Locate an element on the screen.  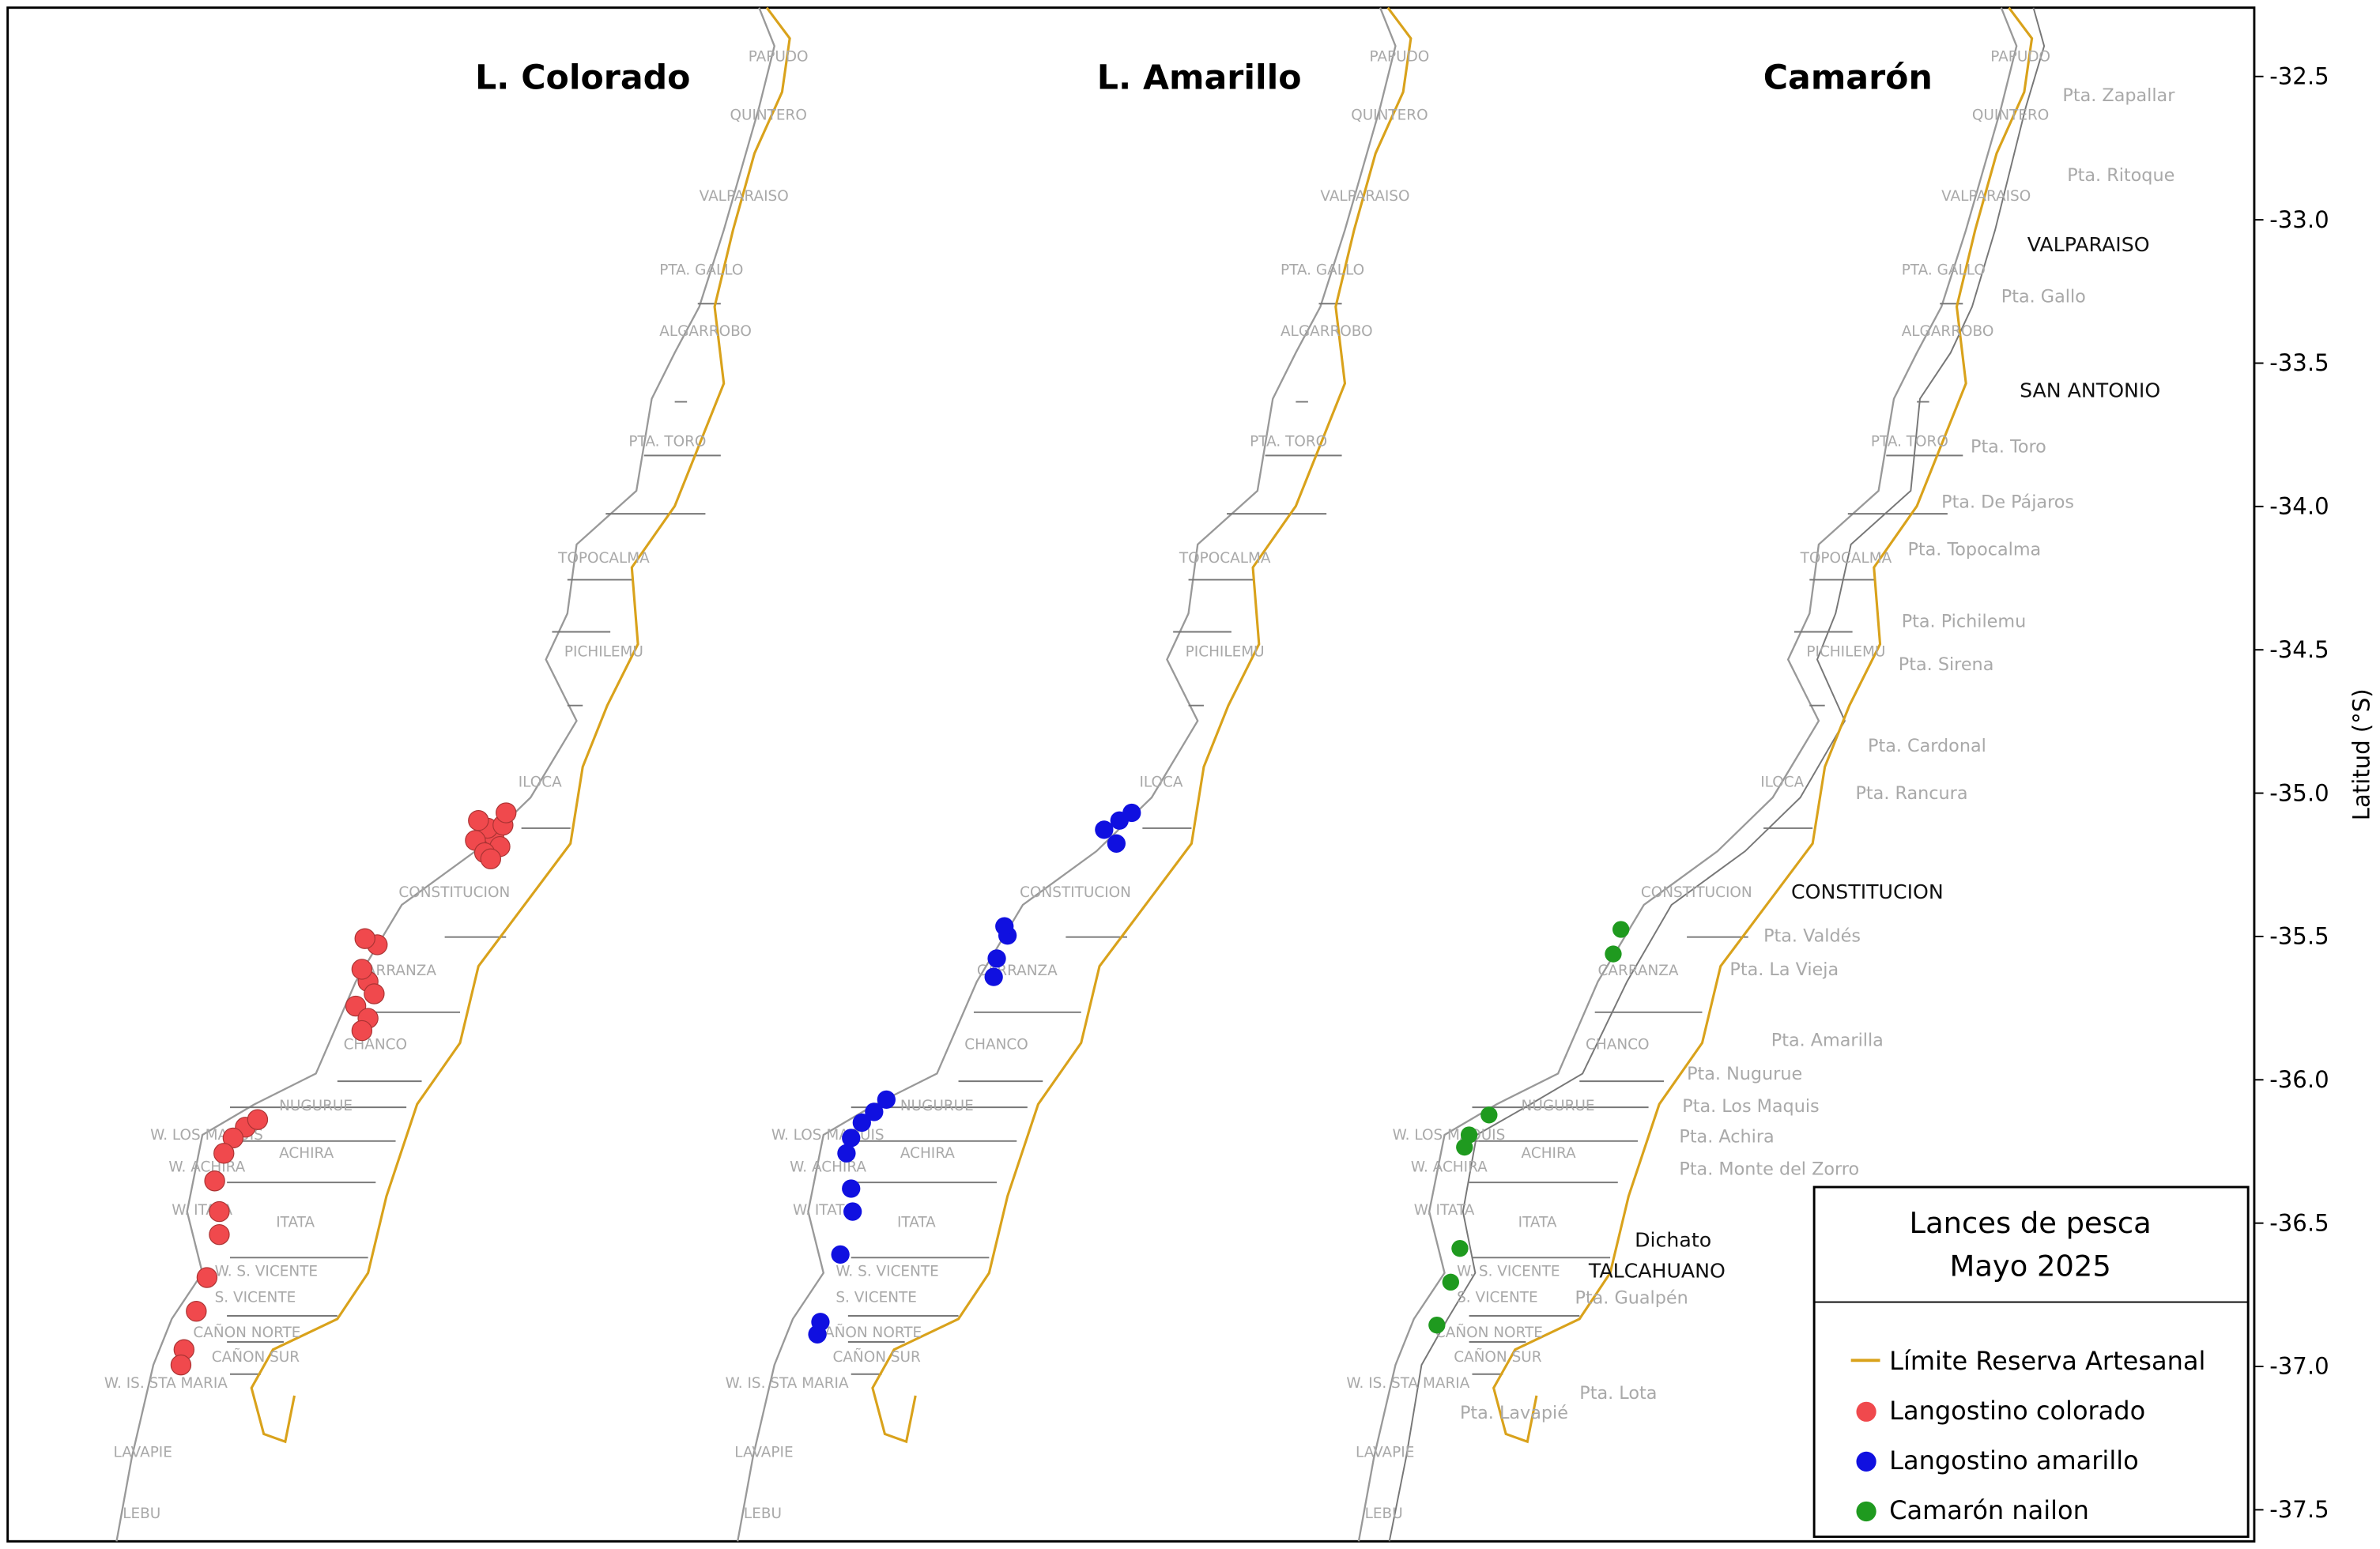
legend-title: Mayo 2025 is located at coordinates (2030, 1266).